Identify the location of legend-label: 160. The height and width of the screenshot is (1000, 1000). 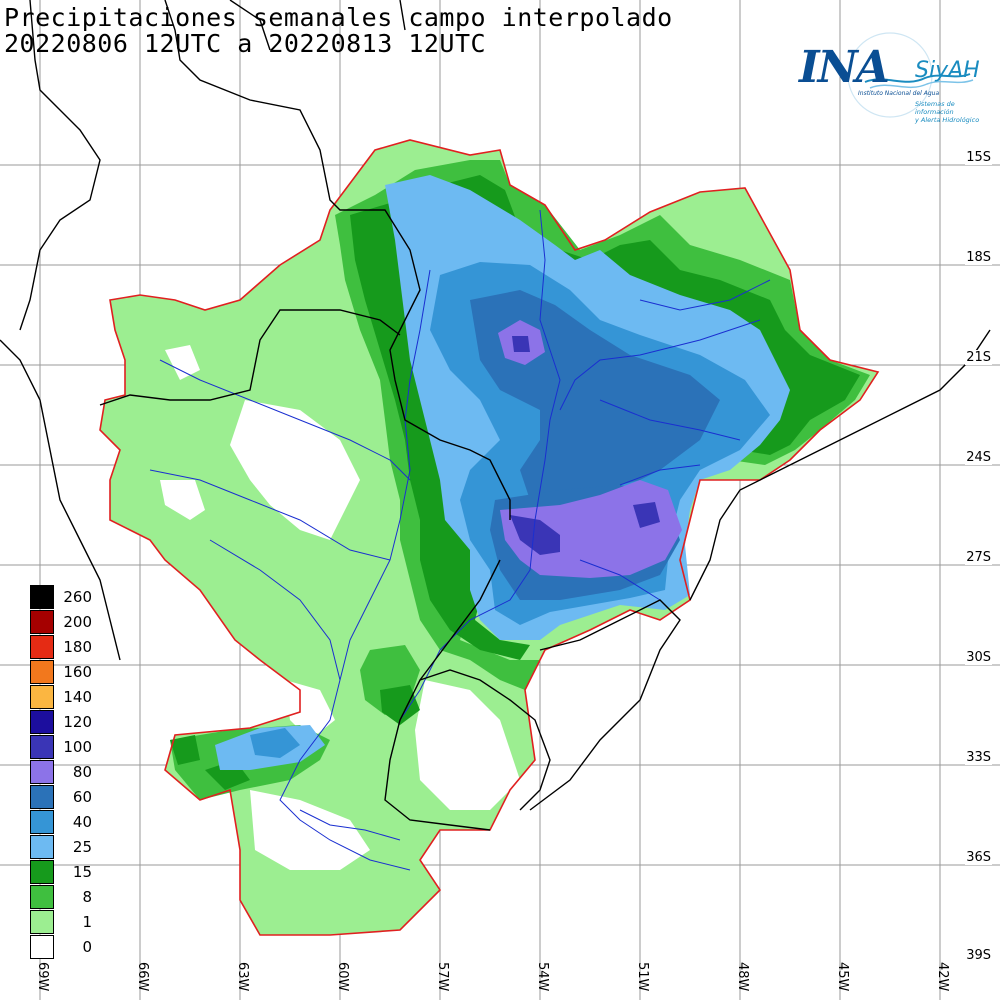
(77, 672).